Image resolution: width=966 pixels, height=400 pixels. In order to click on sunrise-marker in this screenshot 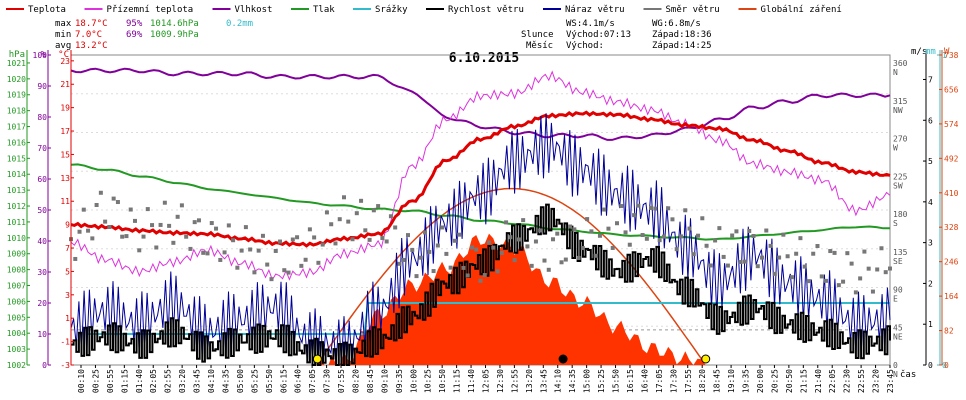, I will do `click(317, 359)`.